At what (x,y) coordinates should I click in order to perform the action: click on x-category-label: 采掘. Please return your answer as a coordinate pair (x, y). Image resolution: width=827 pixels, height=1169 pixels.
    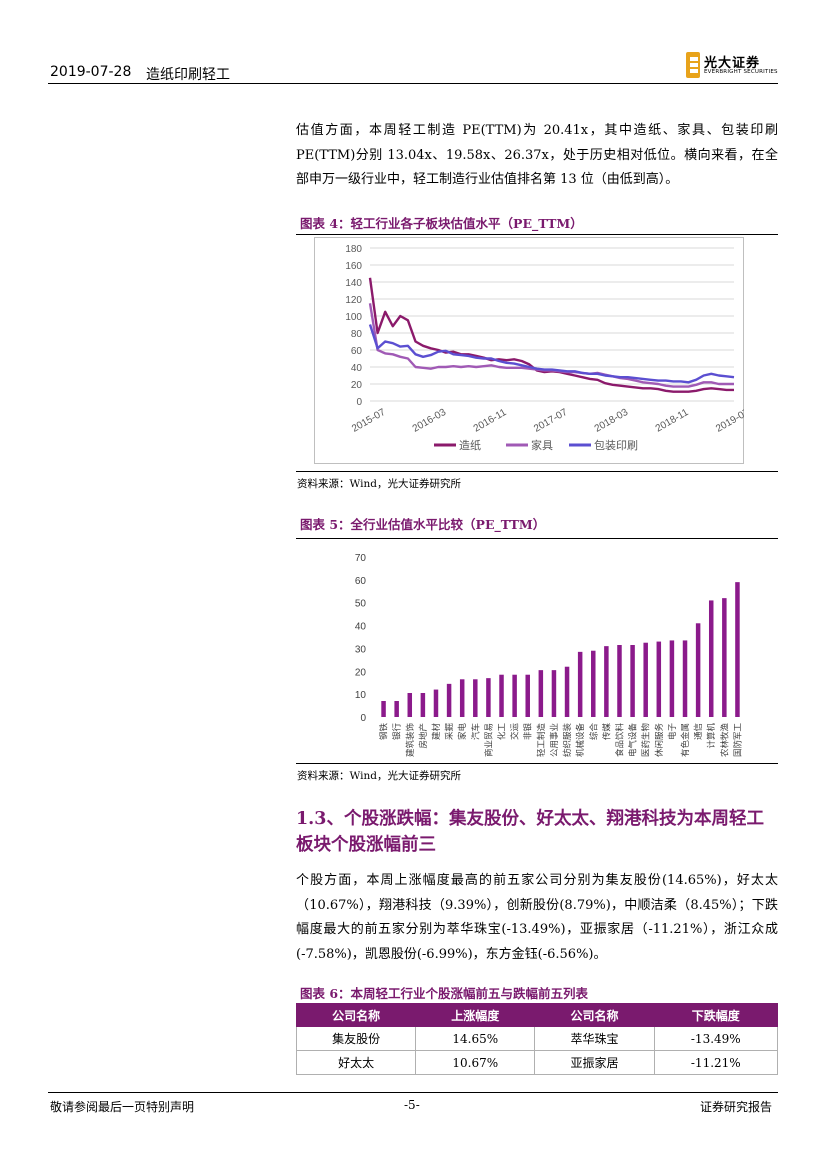
    Looking at the image, I should click on (449, 731).